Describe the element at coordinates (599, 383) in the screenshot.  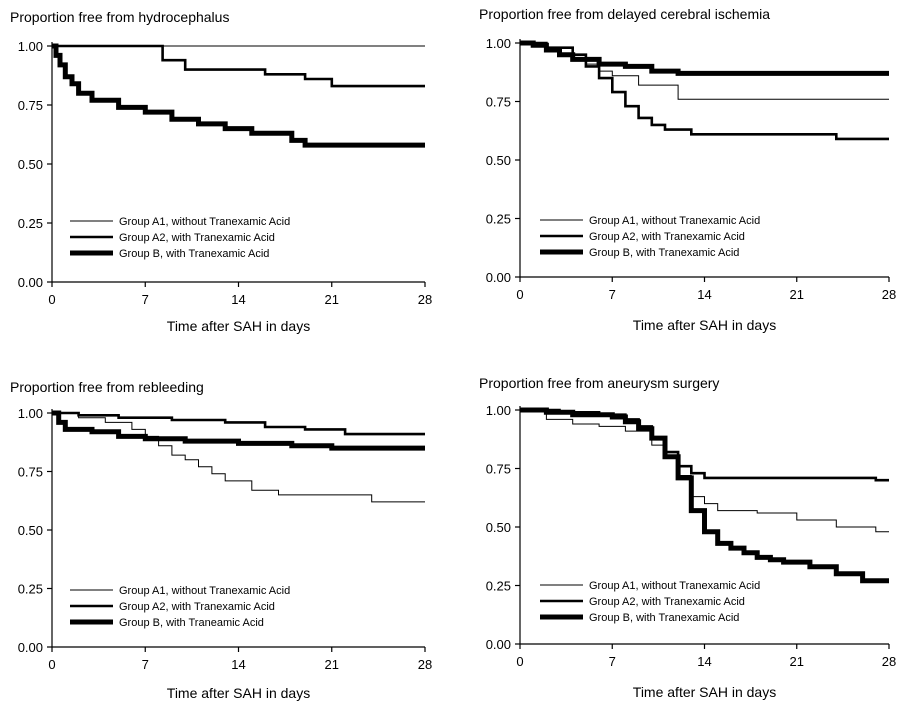
I see `chart-title: Proportion free from aneurysm surgery` at that location.